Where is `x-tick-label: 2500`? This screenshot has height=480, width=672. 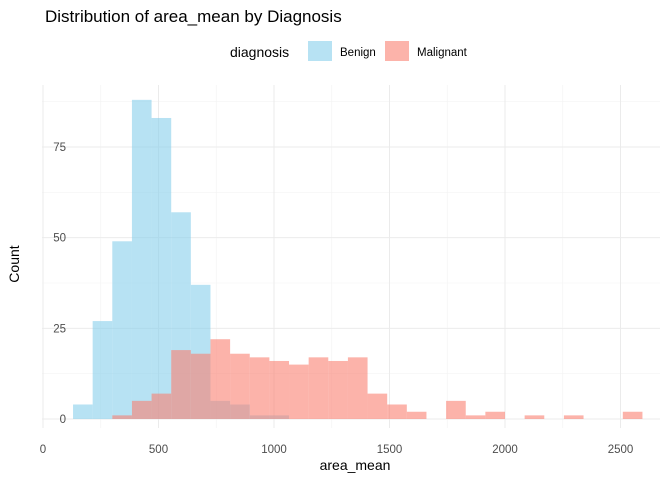
x-tick-label: 2500 is located at coordinates (621, 450).